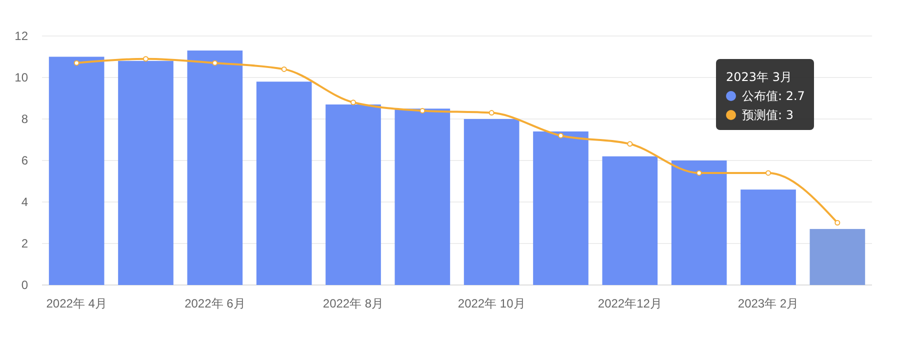 This screenshot has height=341, width=900. I want to click on y-tick-label: 12, so click(21, 35).